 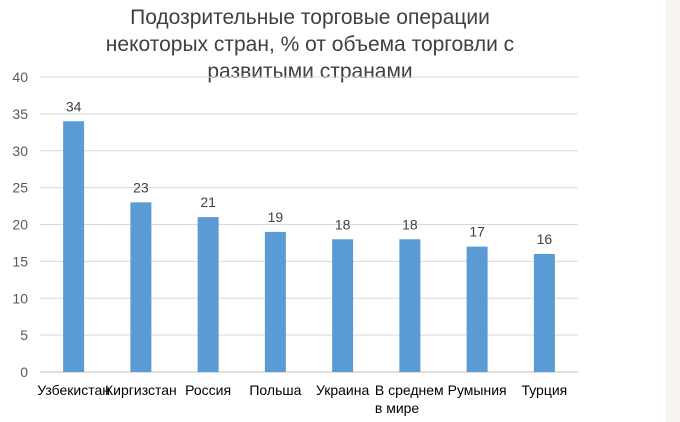 What do you see at coordinates (275, 390) in the screenshot?
I see `category-label: Польша` at bounding box center [275, 390].